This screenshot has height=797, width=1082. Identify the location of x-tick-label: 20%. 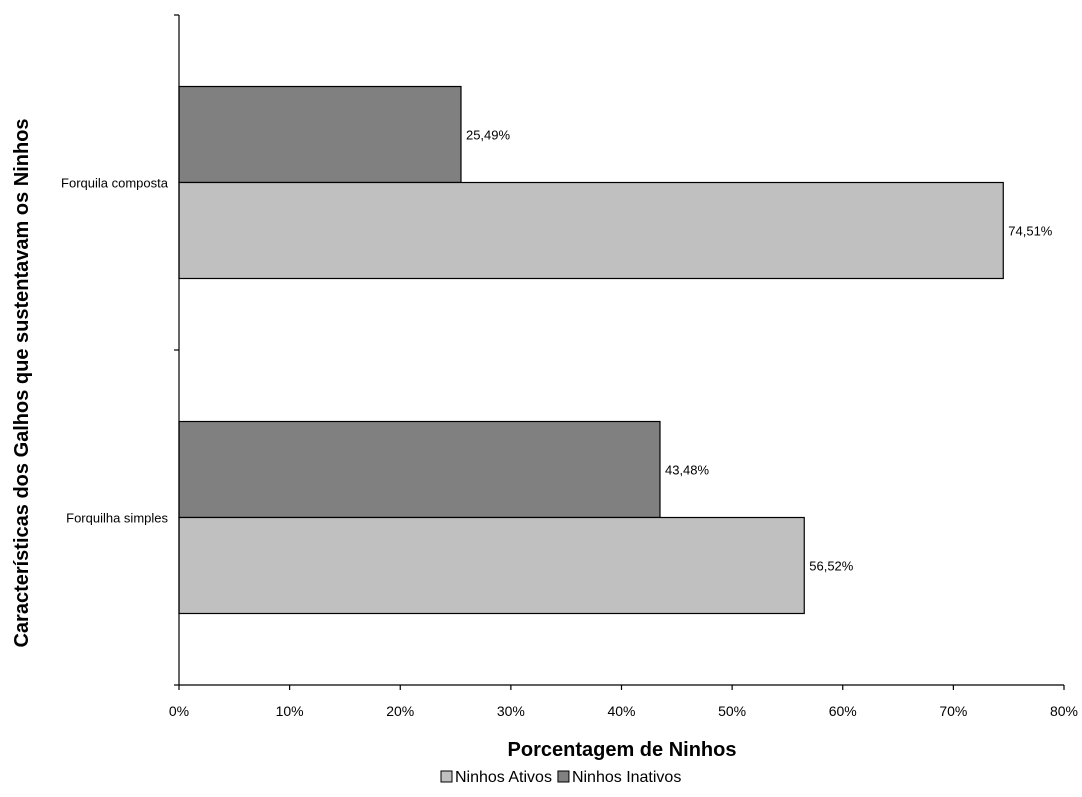
(400, 711).